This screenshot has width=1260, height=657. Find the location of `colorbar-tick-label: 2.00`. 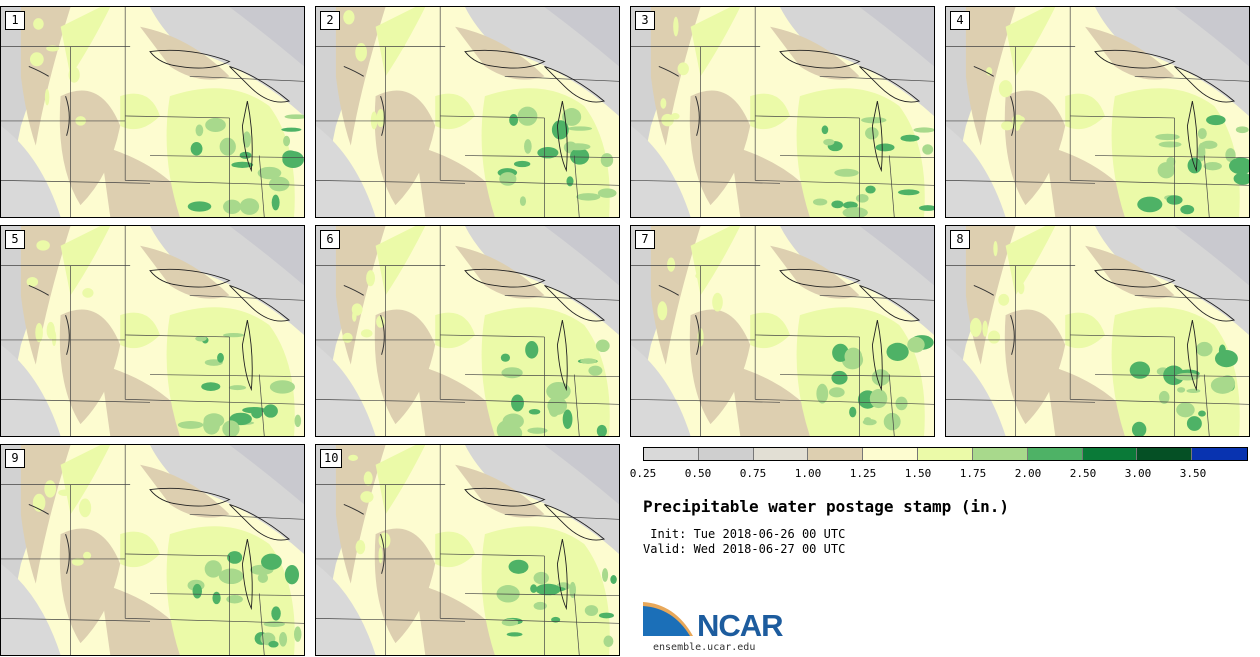

colorbar-tick-label: 2.00 is located at coordinates (1028, 473).